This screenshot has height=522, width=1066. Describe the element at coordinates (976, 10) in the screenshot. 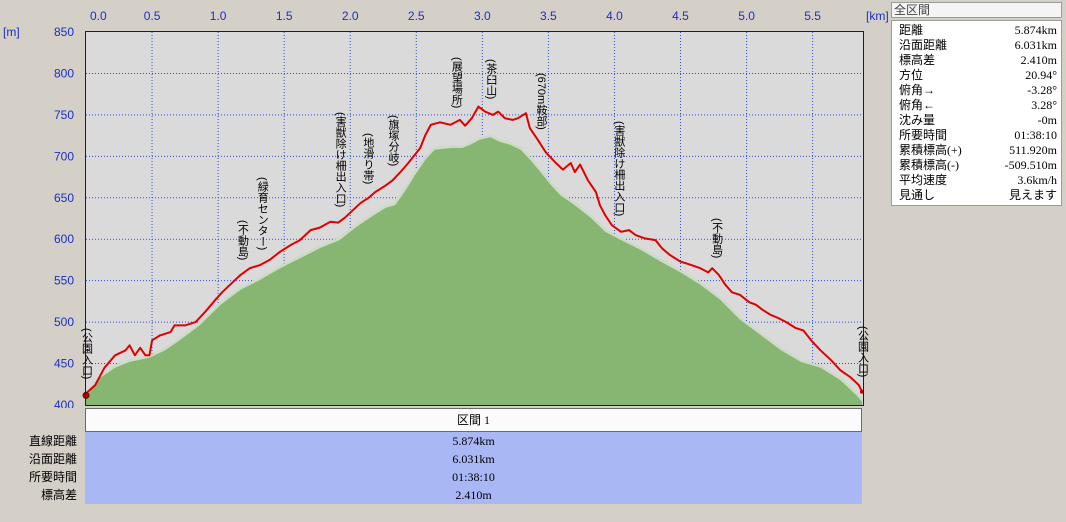

I see `summary-header: 全区間` at that location.